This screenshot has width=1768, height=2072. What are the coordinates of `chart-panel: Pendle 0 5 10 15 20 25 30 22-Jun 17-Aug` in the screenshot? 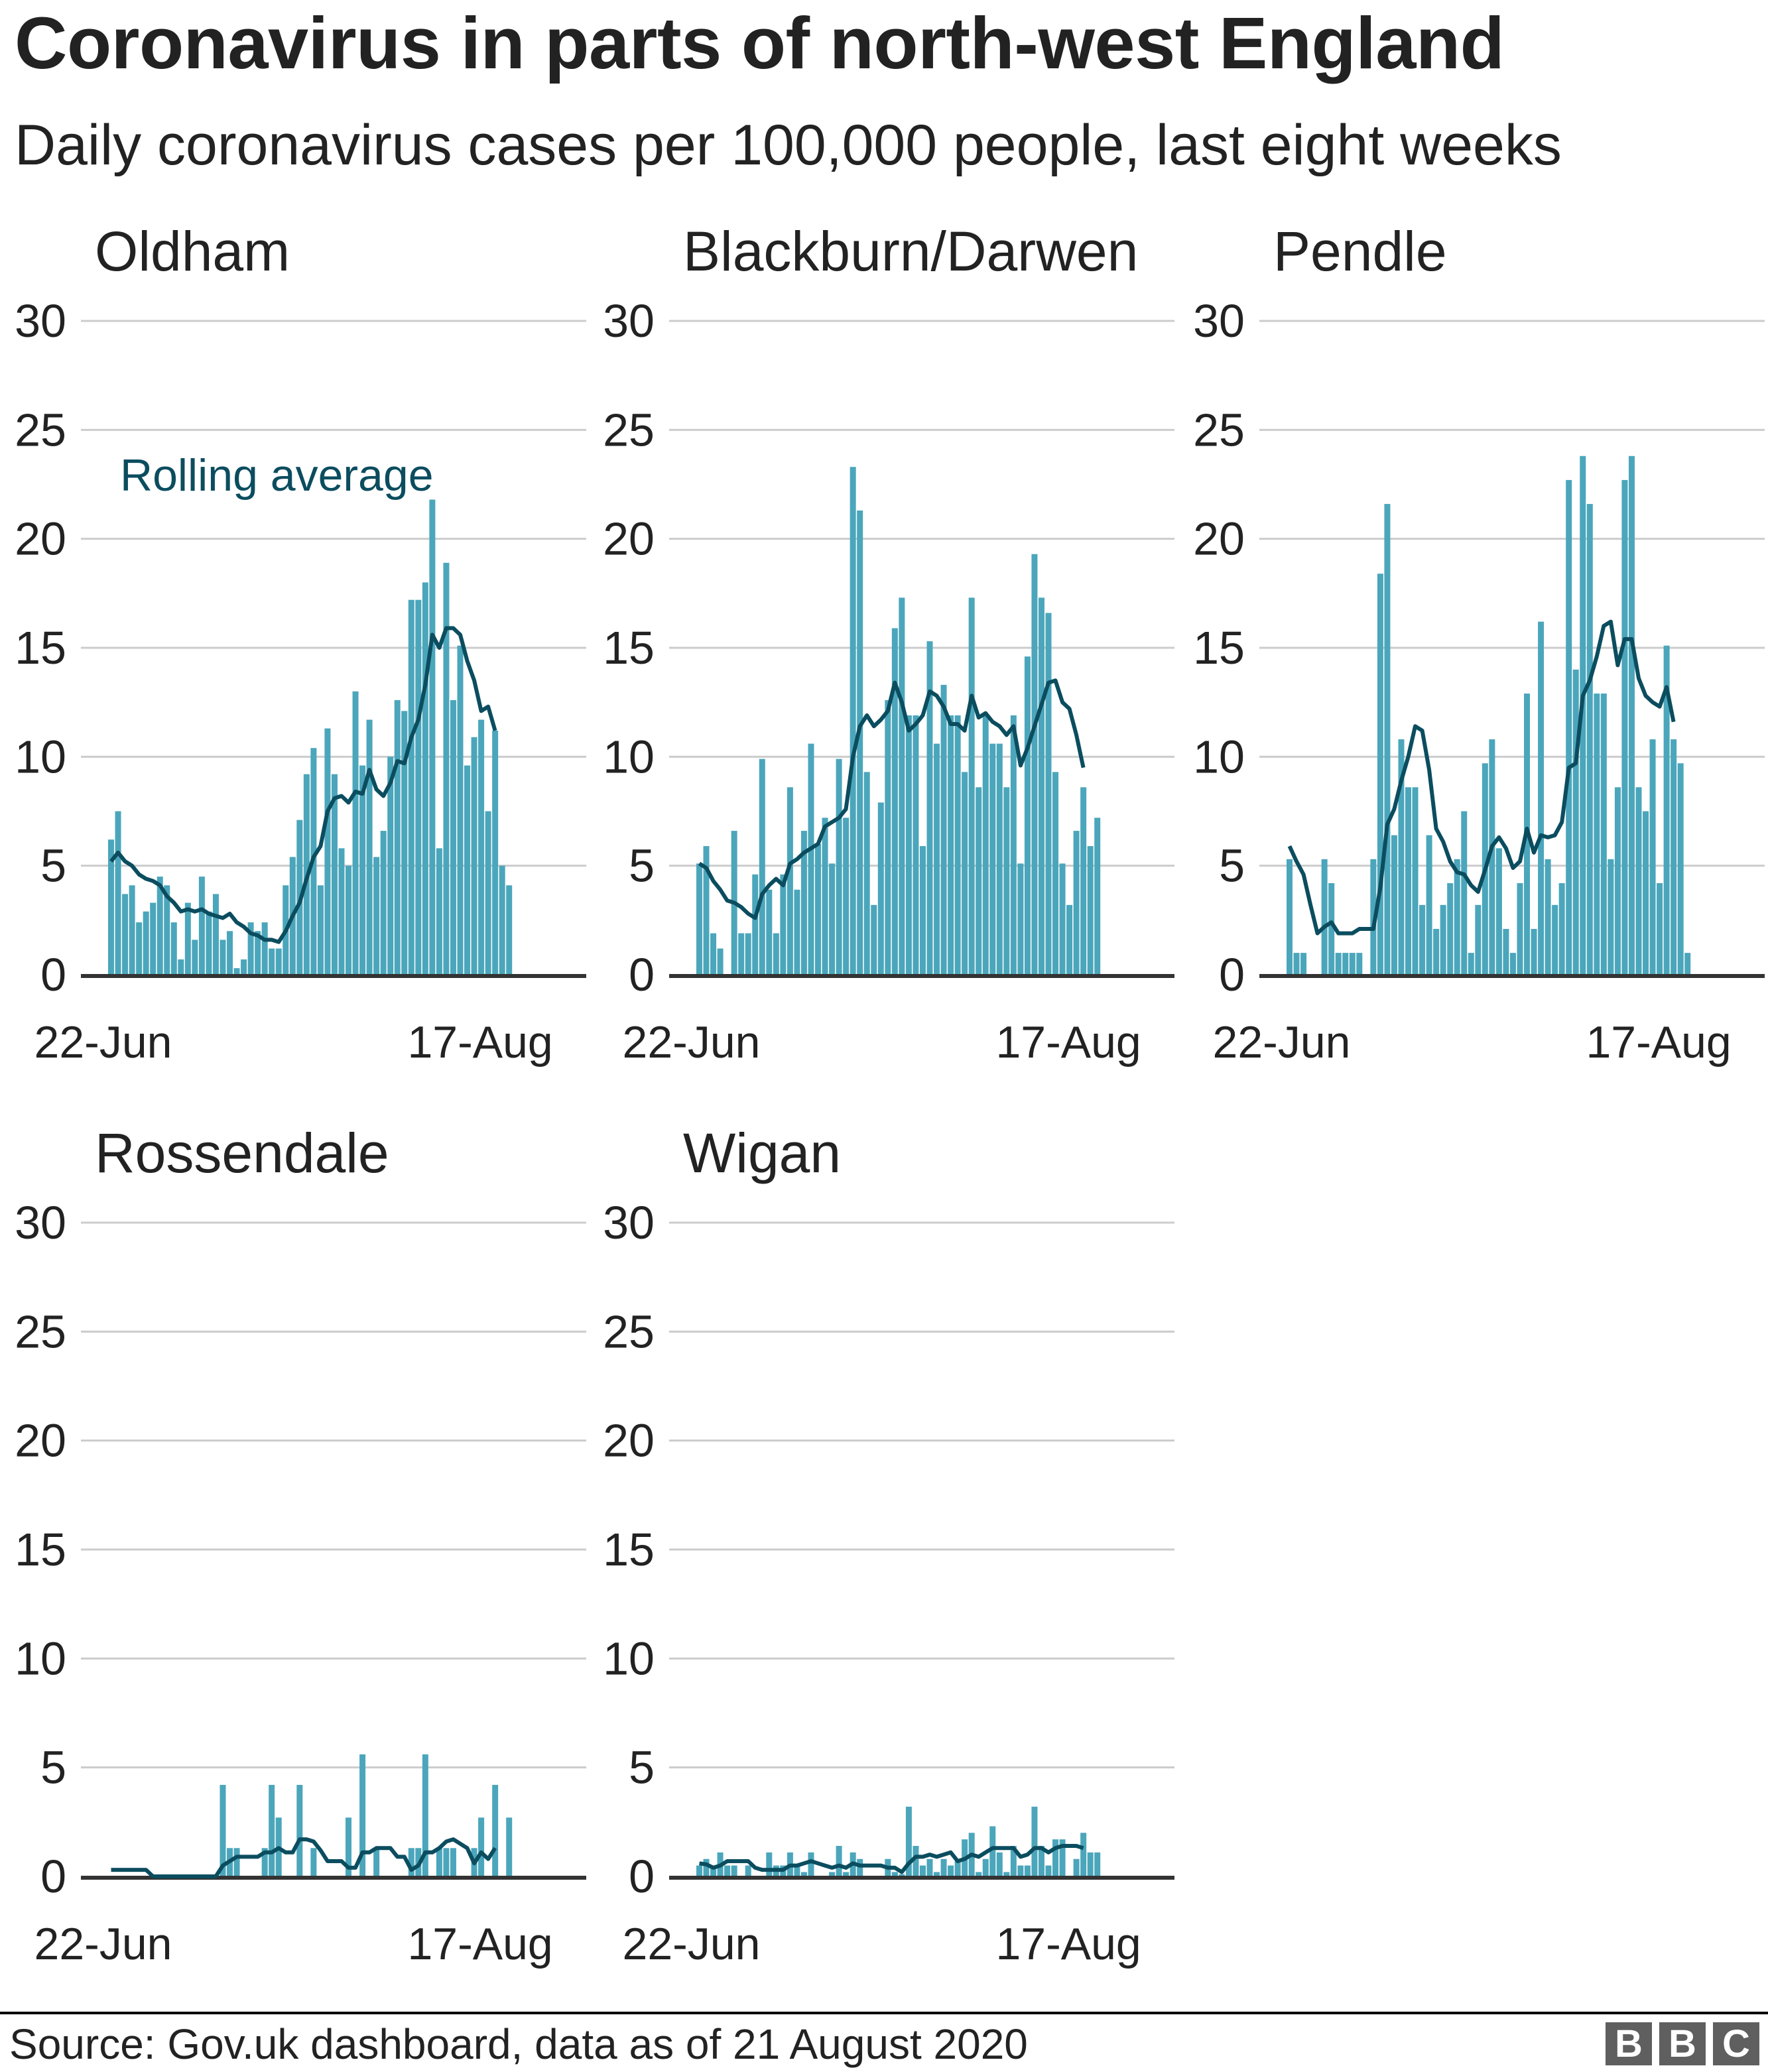 It's located at (1479, 643).